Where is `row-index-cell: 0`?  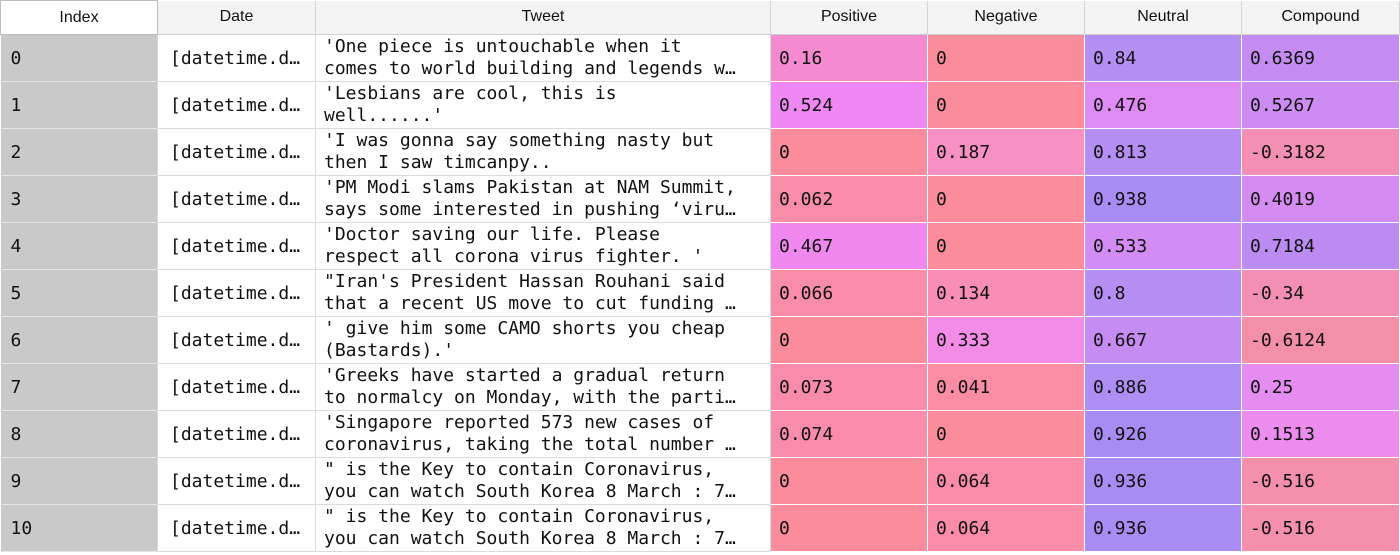
row-index-cell: 0 is located at coordinates (79, 58).